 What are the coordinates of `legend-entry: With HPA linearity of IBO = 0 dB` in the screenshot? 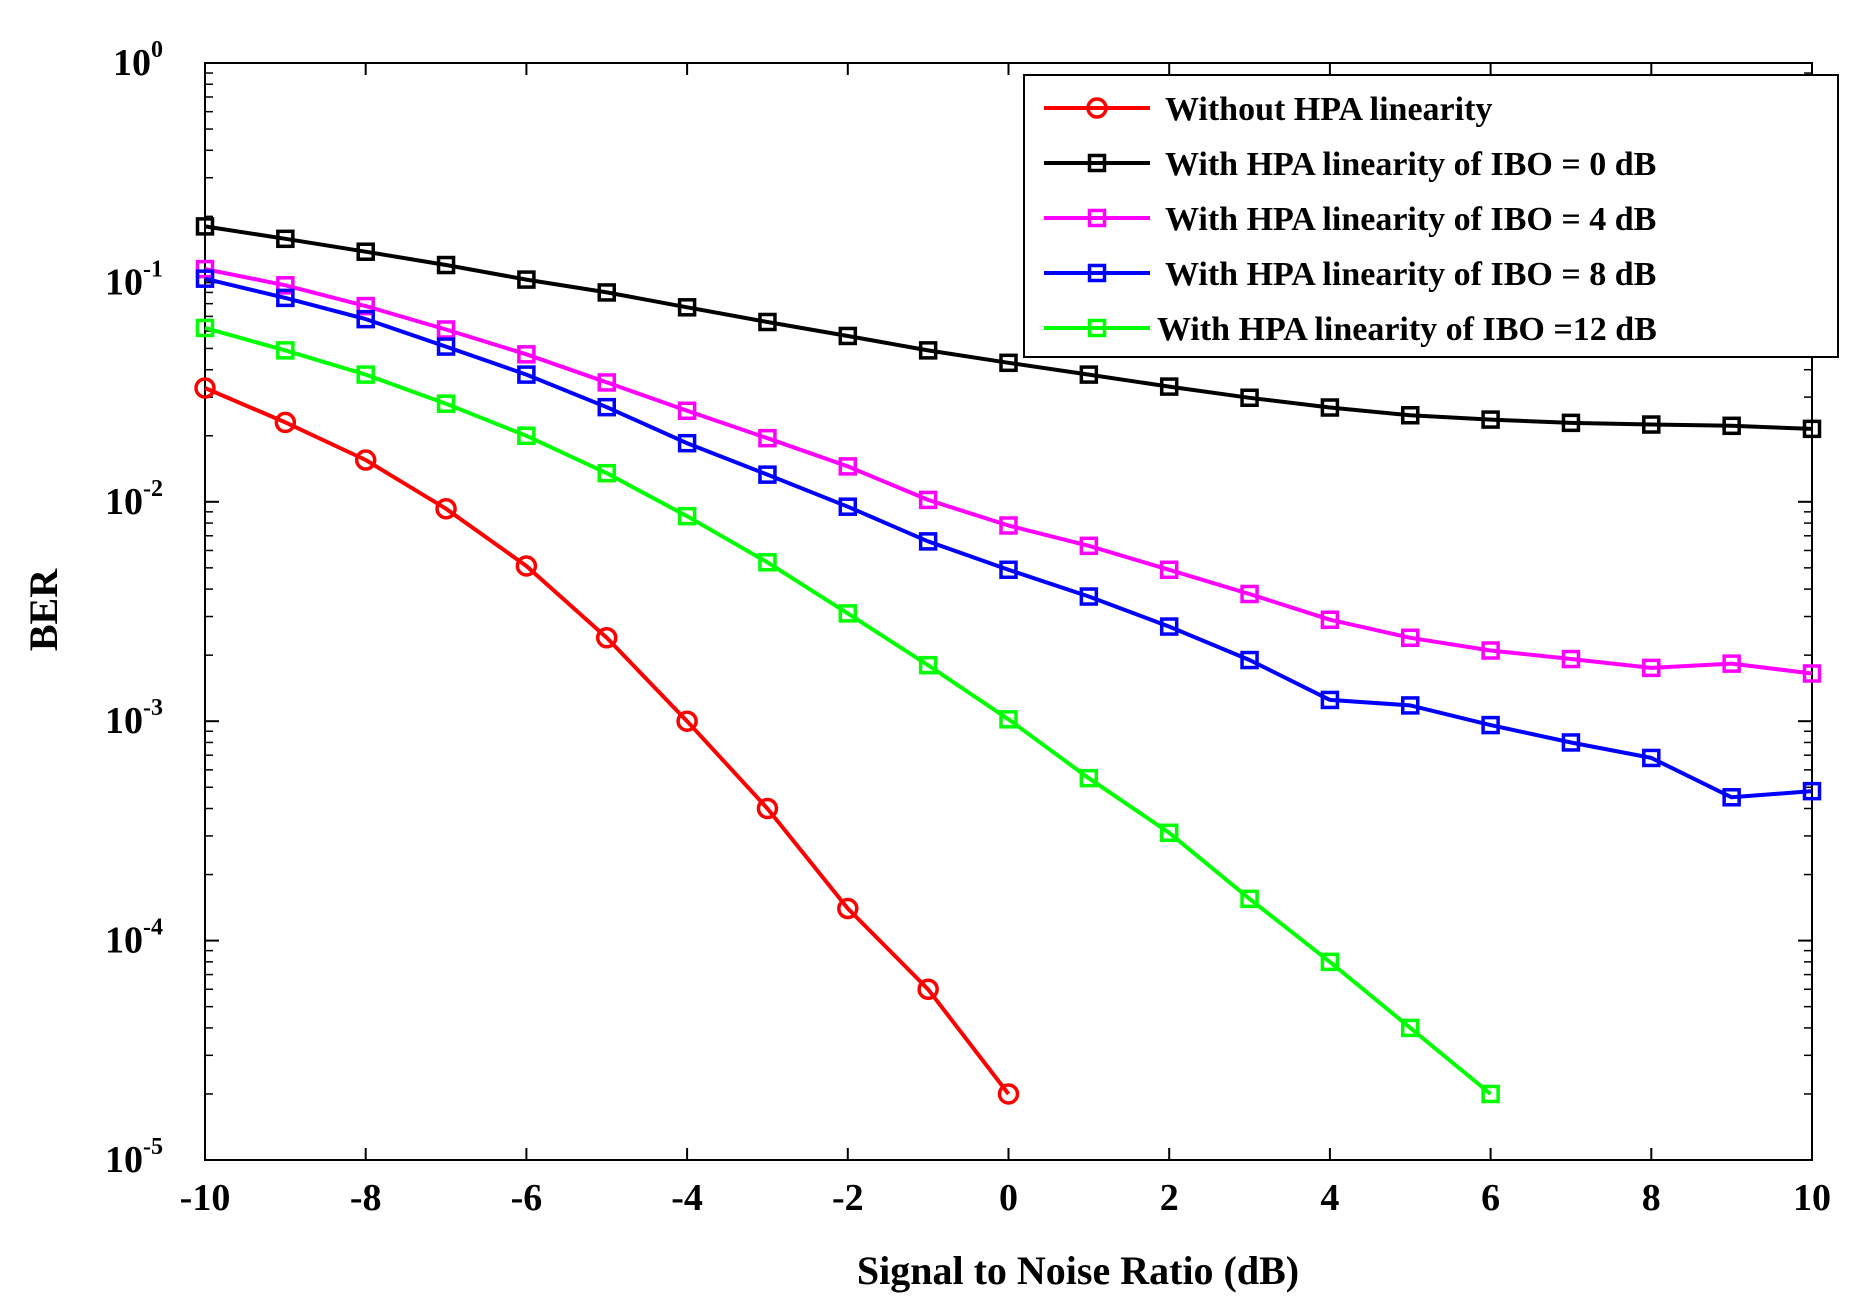 It's located at (1350, 164).